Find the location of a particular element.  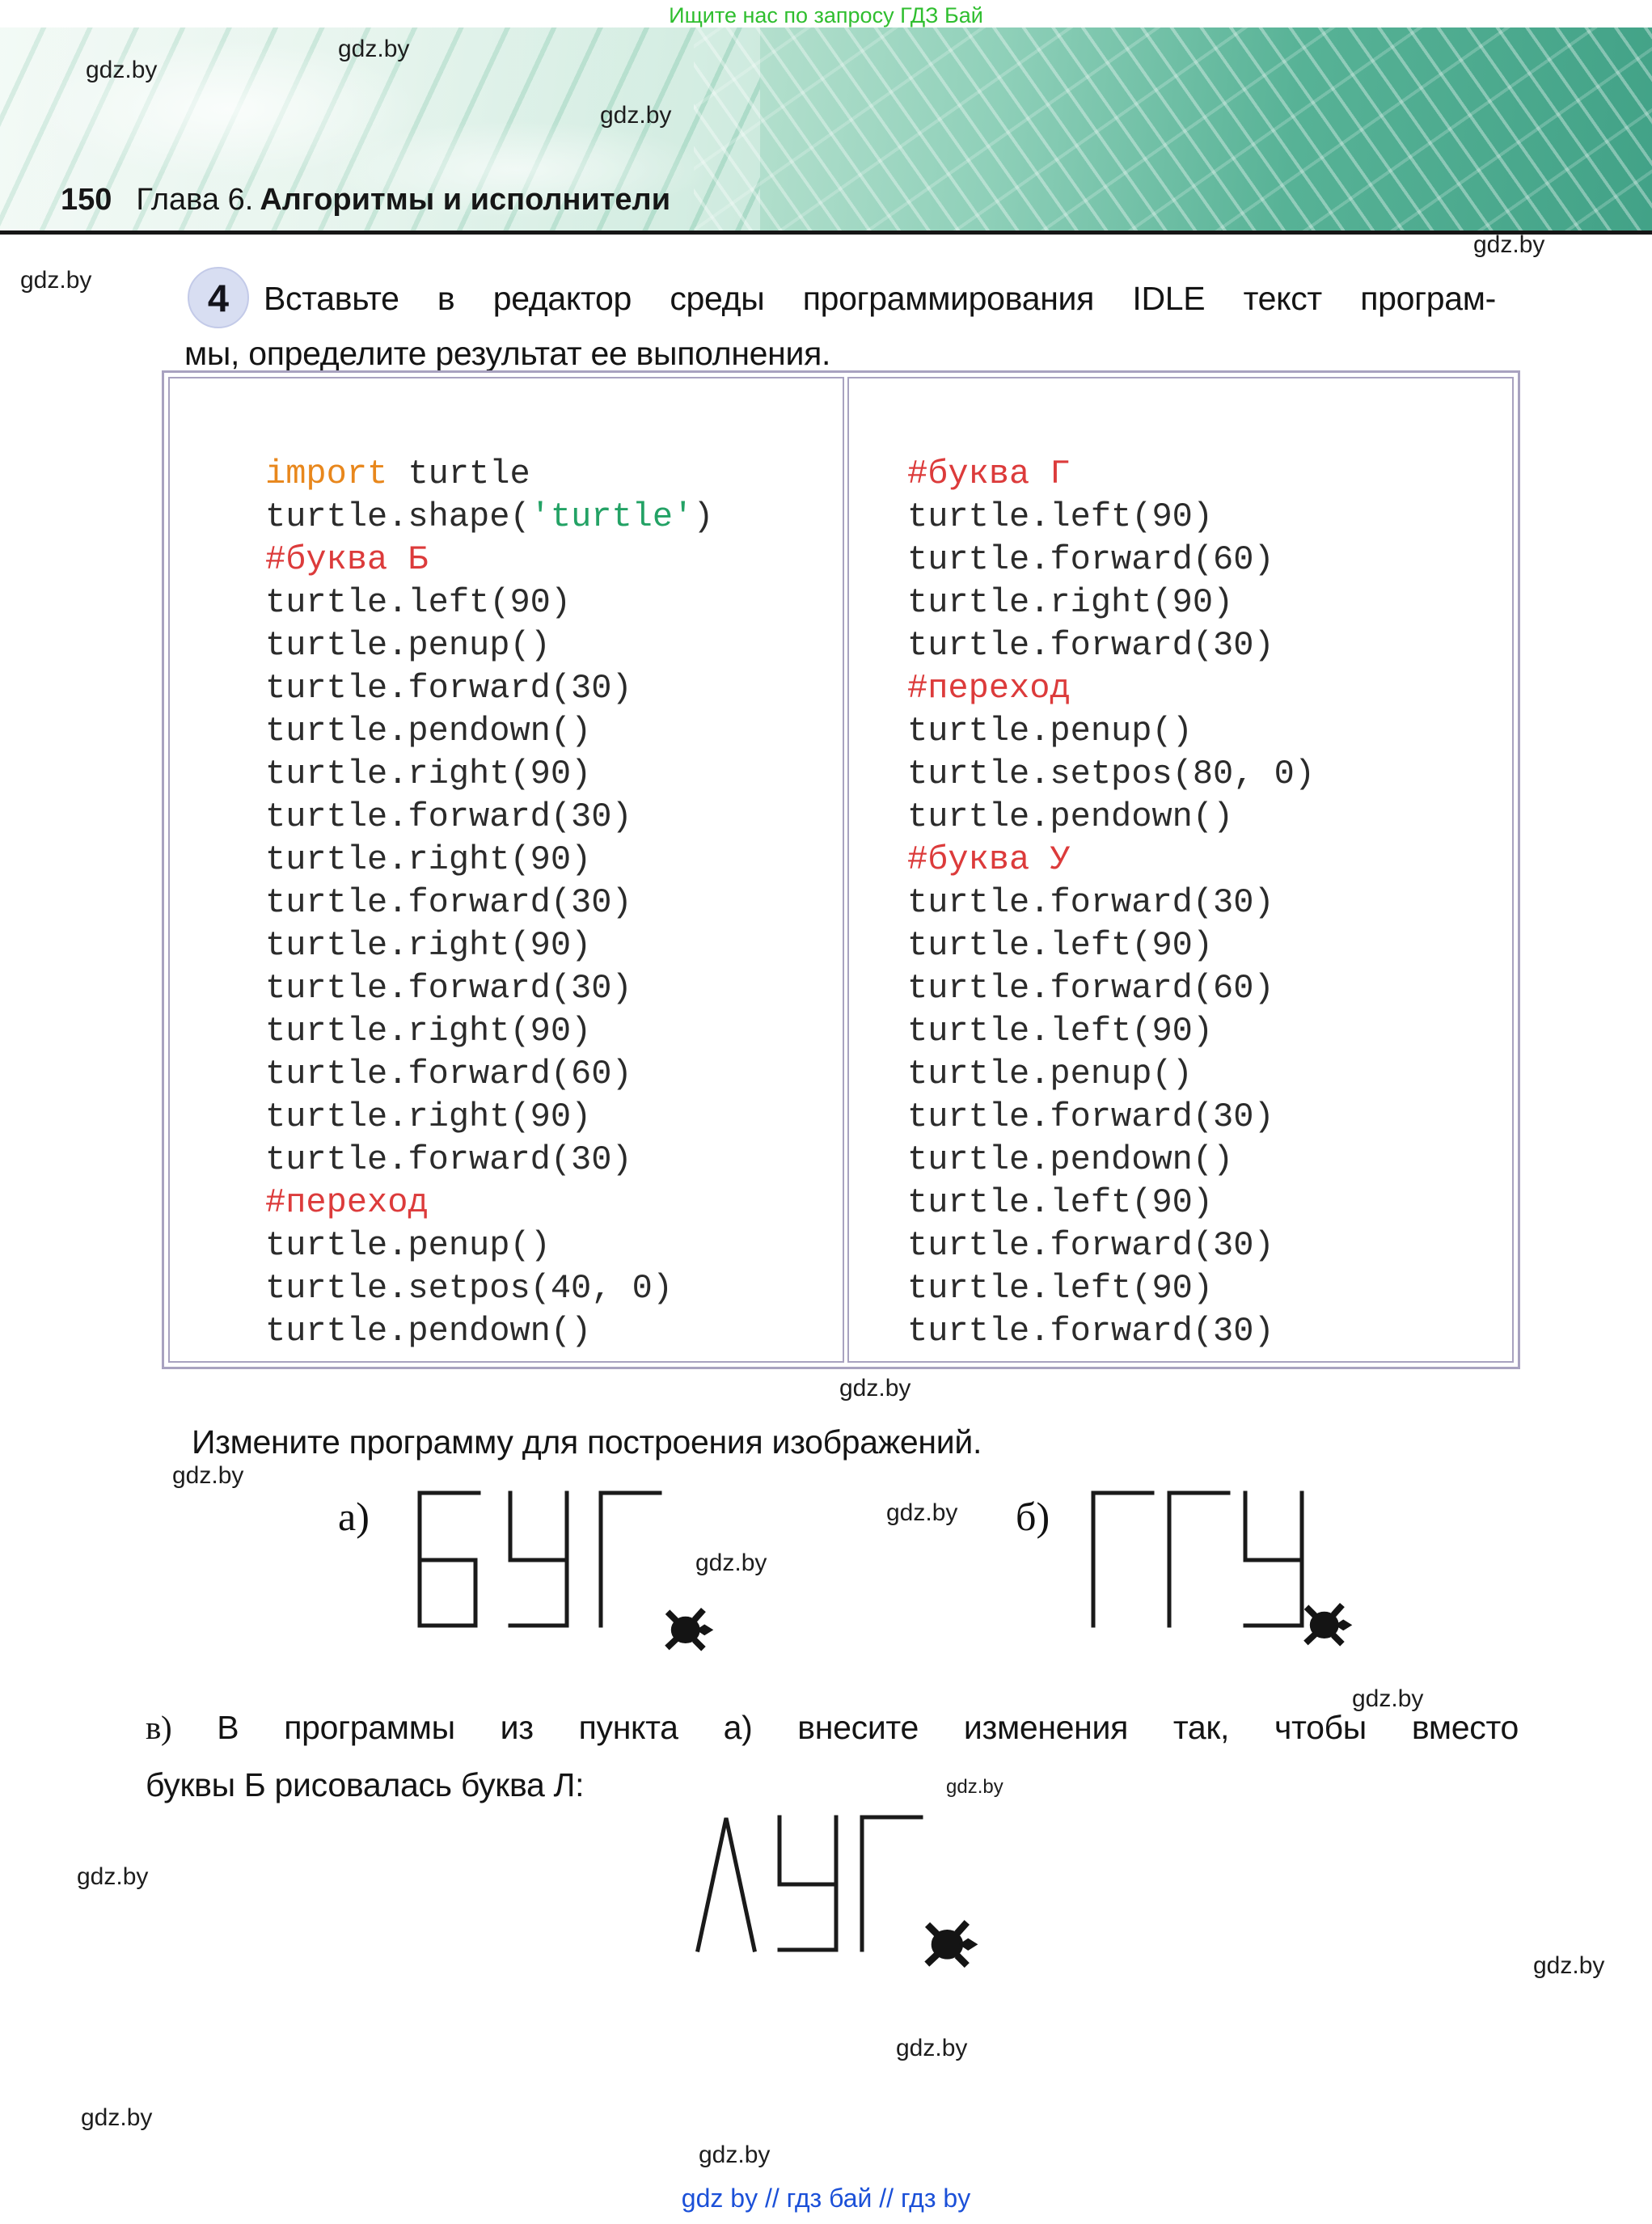

chapter-banner: 150 Глава 6. Алгоритмы и исполнители is located at coordinates (826, 131).